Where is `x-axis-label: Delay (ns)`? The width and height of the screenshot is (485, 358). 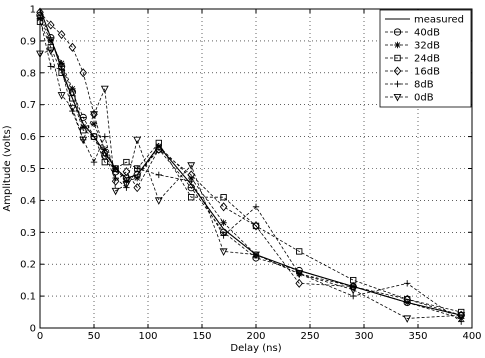
x-axis-label: Delay (ns) is located at coordinates (255, 348).